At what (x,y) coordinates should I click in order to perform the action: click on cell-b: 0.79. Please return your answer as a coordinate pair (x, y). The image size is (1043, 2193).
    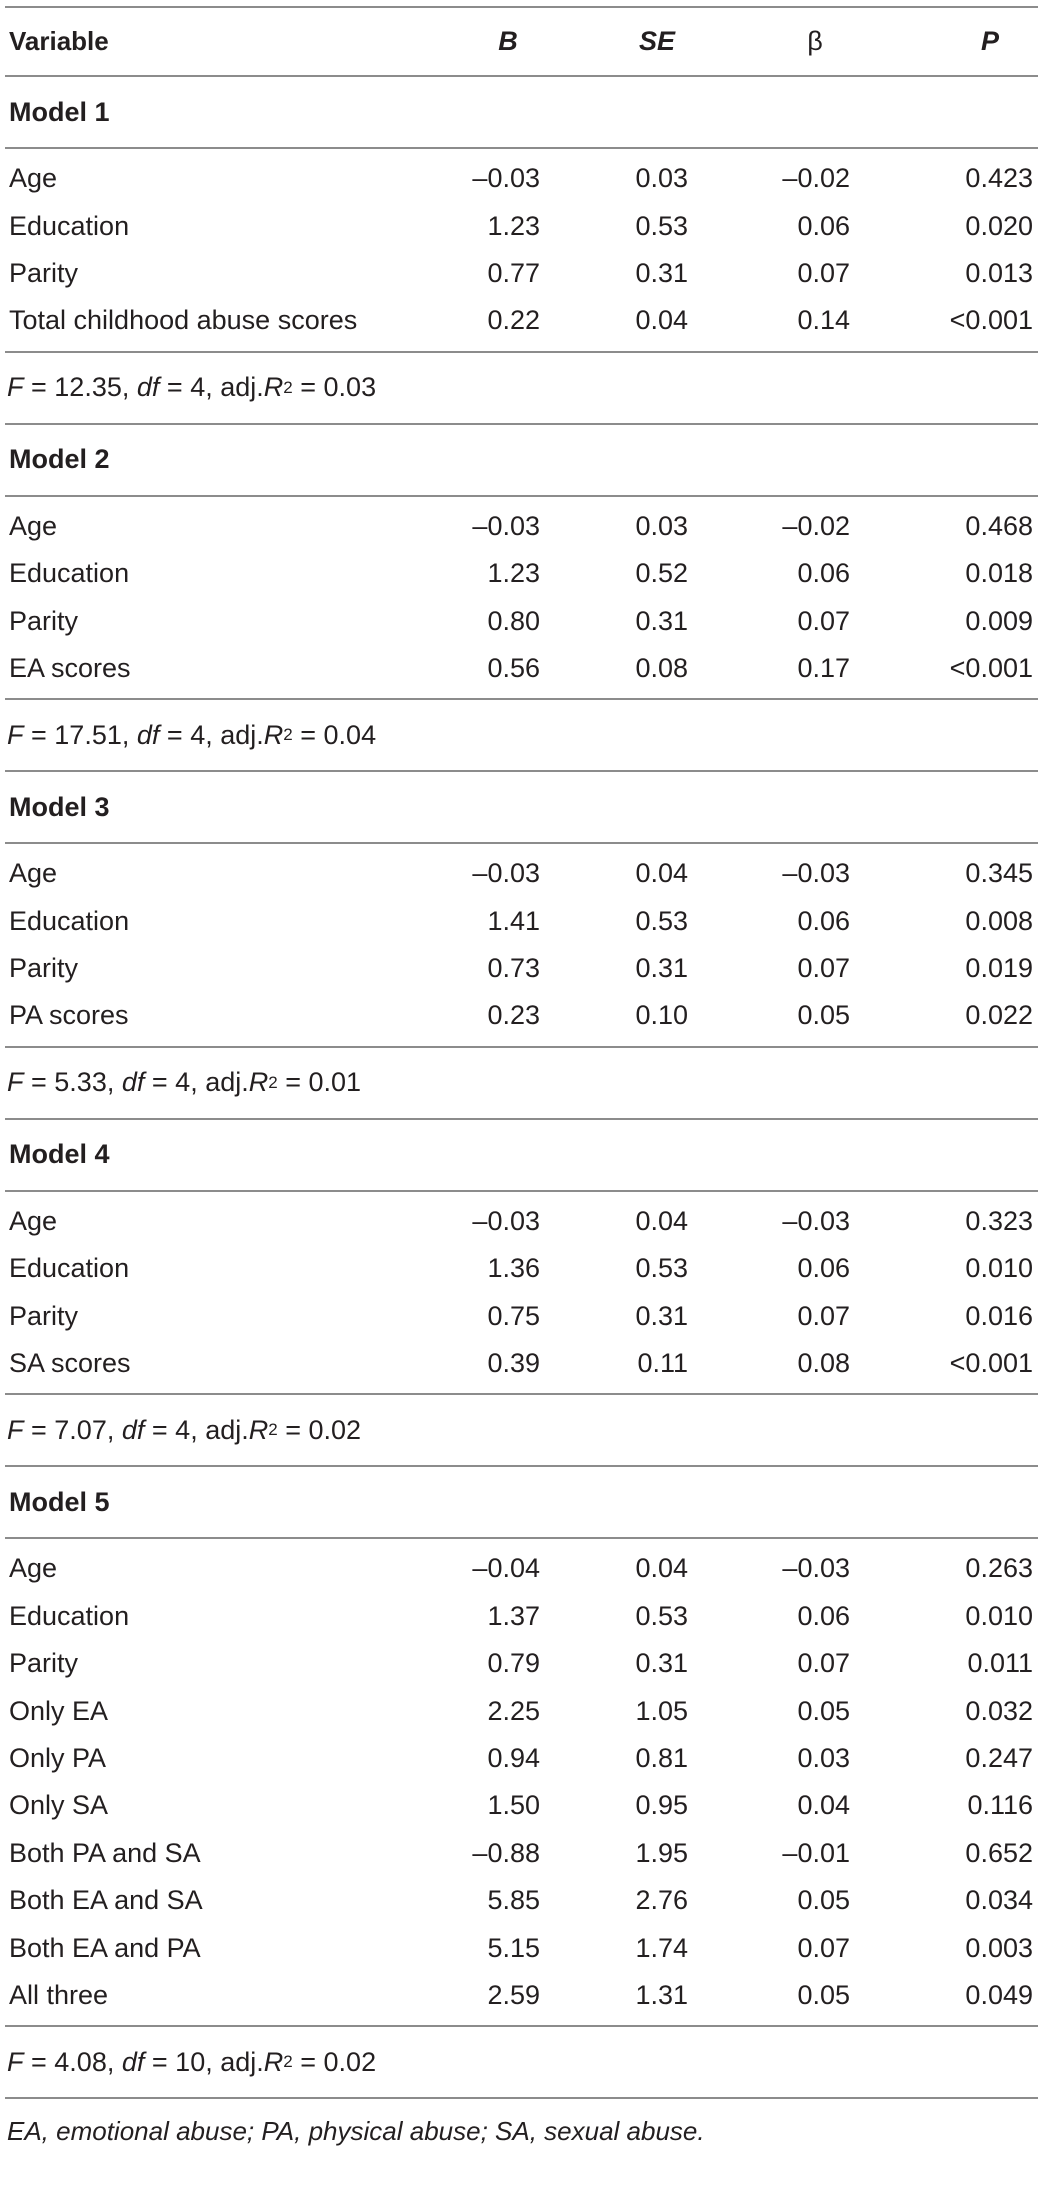
    Looking at the image, I should click on (513, 1663).